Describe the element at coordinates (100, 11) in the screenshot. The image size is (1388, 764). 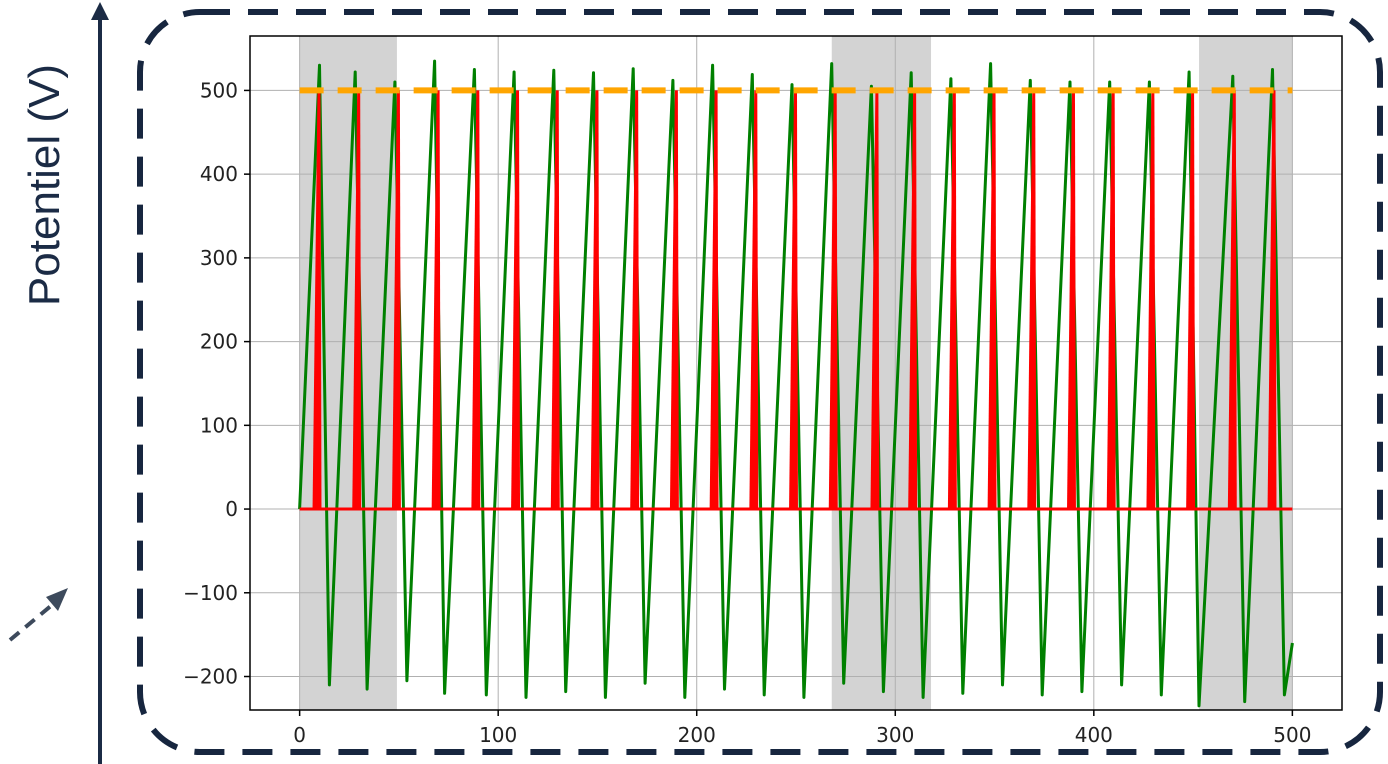
I see `y-axis-arrow-head` at that location.